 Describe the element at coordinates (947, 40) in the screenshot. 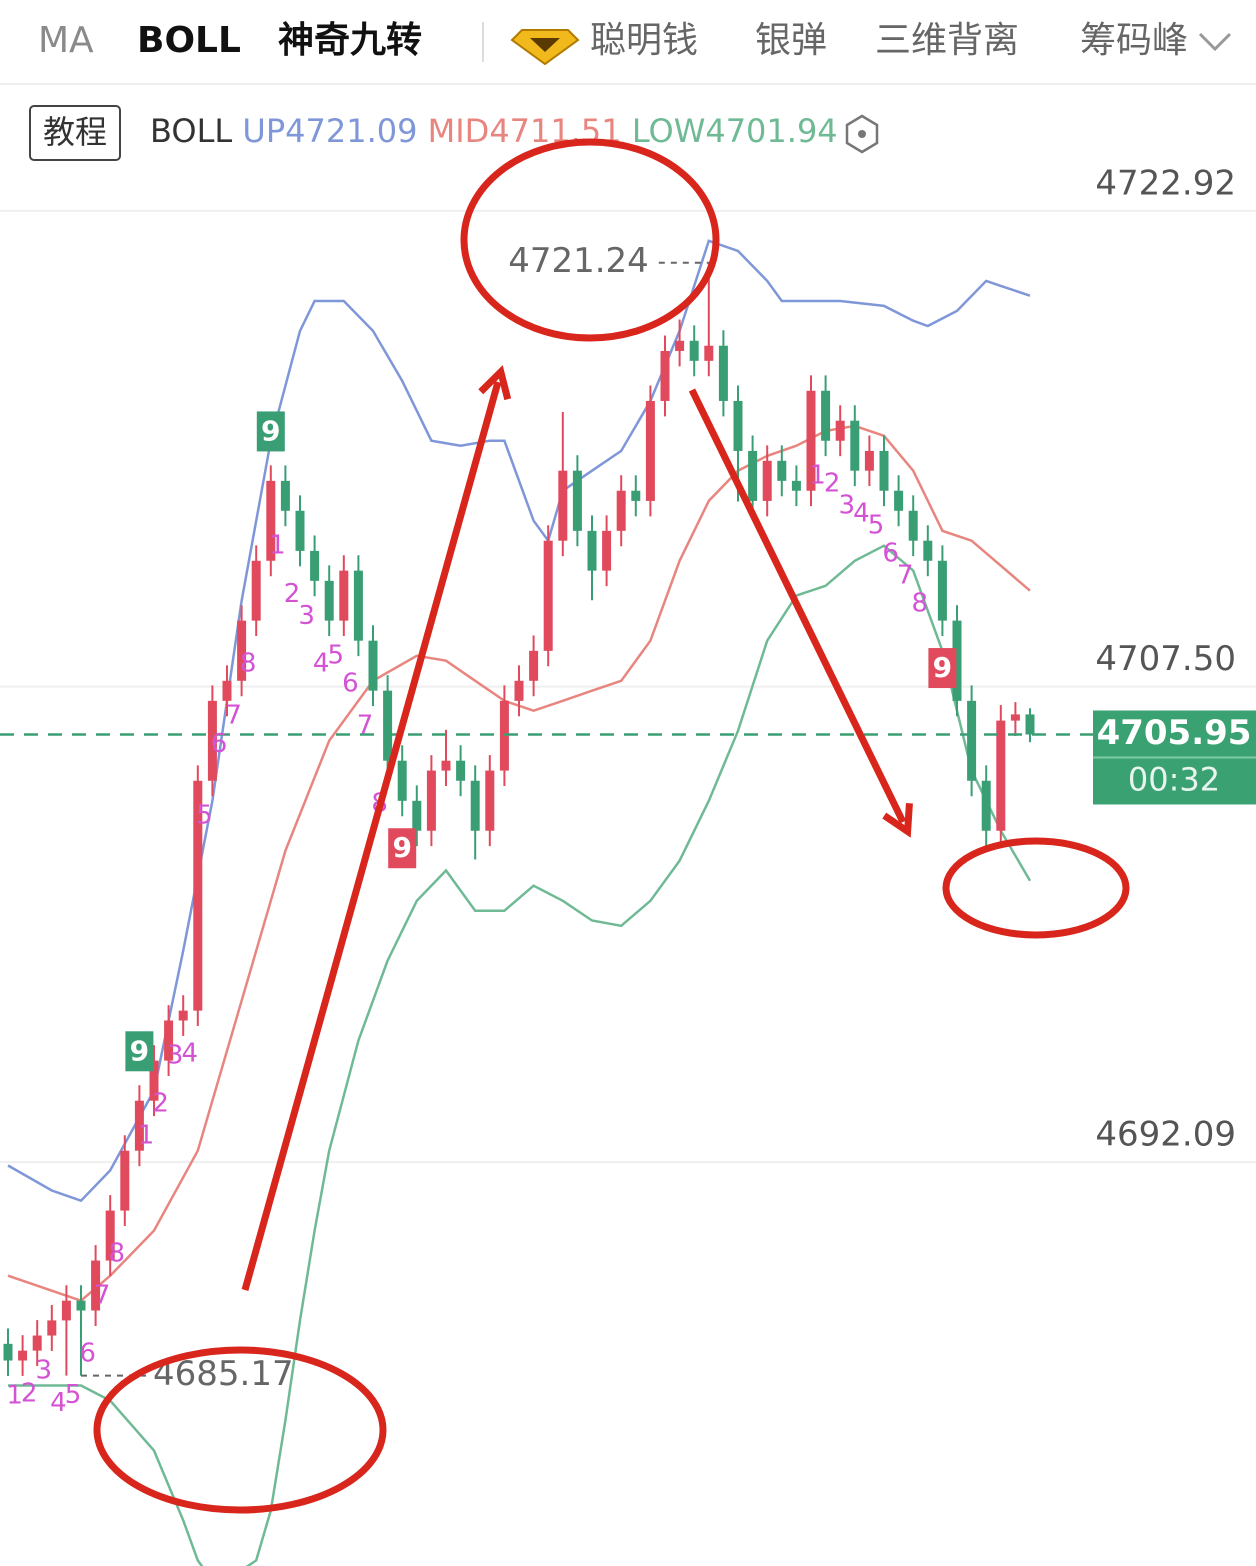

I see `tab: 三维背离` at that location.